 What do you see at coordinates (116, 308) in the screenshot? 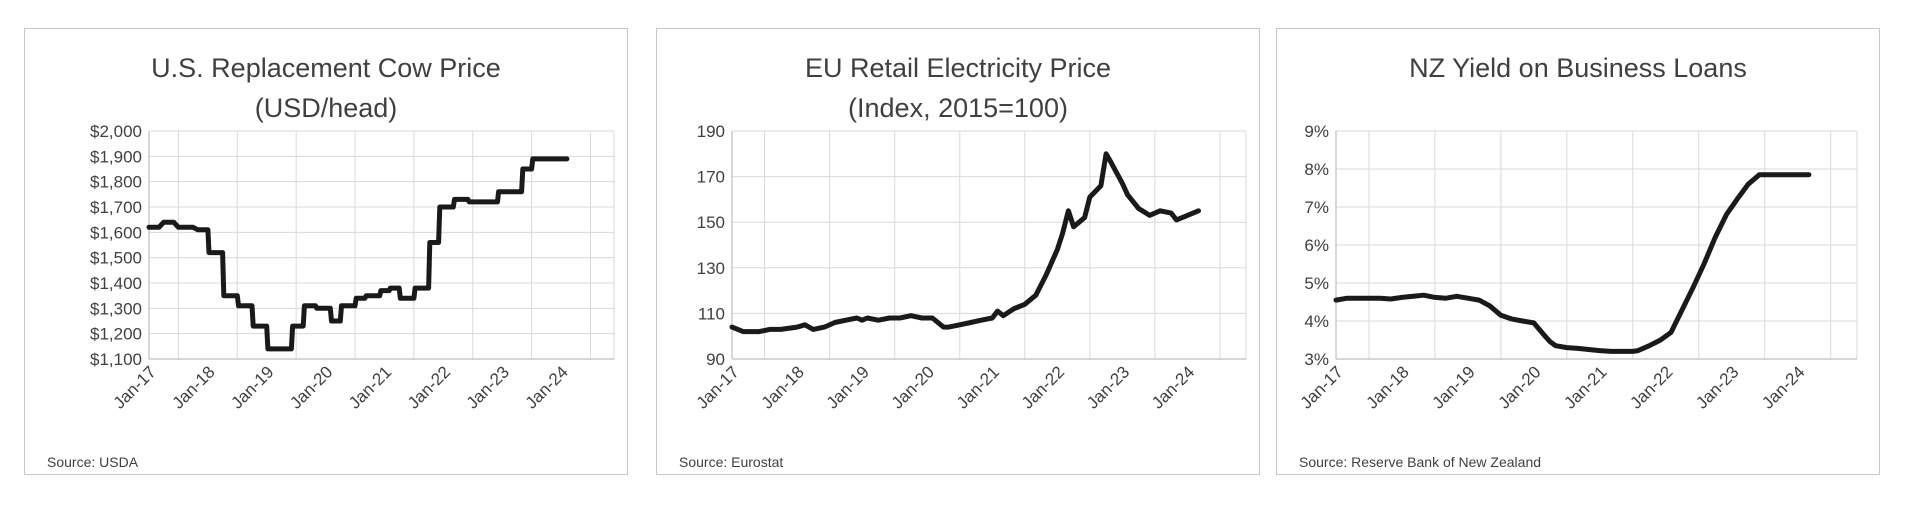
I see `y-tick-label: $1,300` at bounding box center [116, 308].